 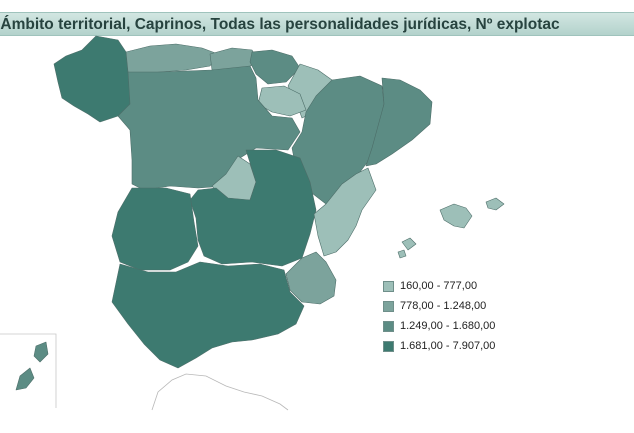 What do you see at coordinates (32, 366) in the screenshot?
I see `region-canarias: Canarias` at bounding box center [32, 366].